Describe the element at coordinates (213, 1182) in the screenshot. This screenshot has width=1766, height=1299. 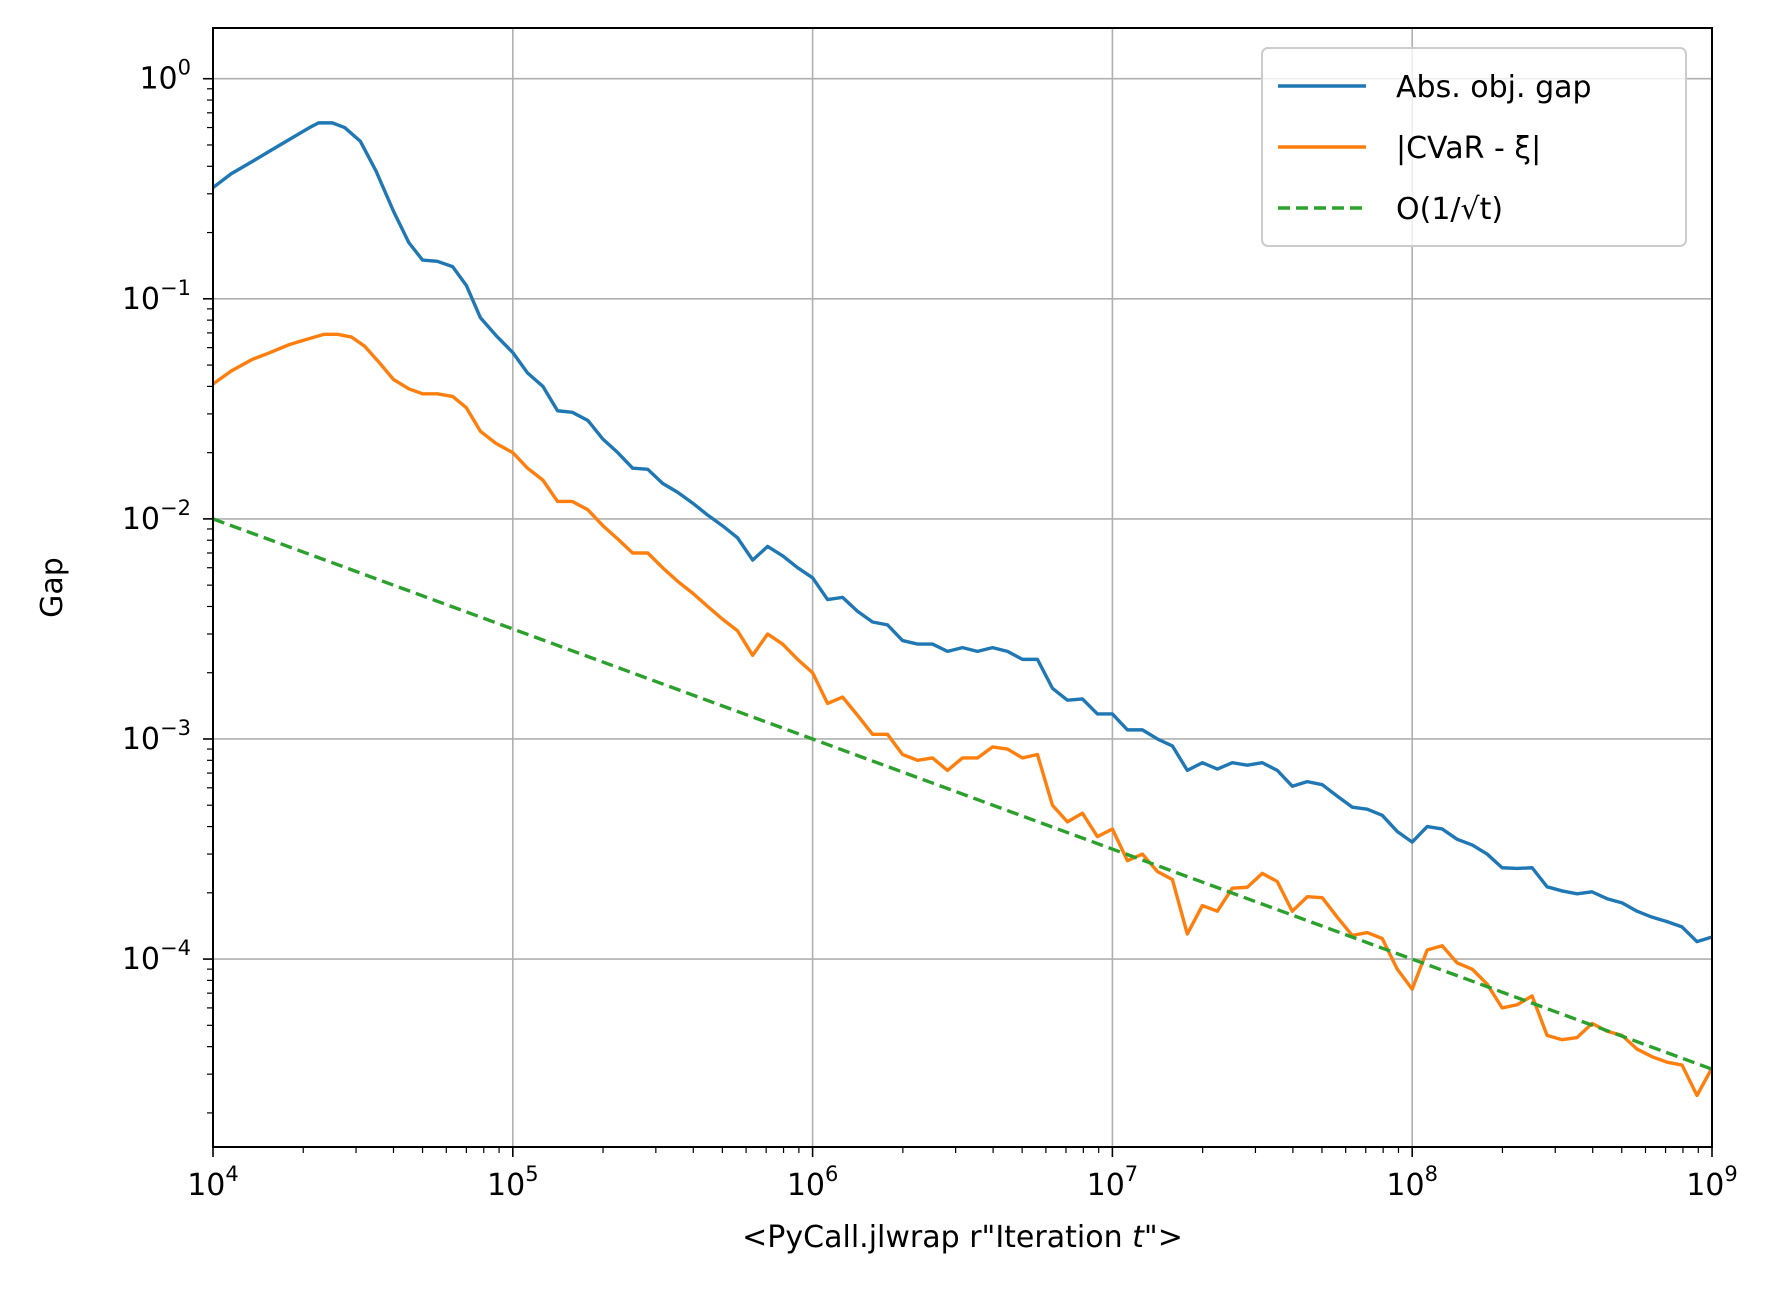
I see `x-tick-label: 10⁴` at that location.